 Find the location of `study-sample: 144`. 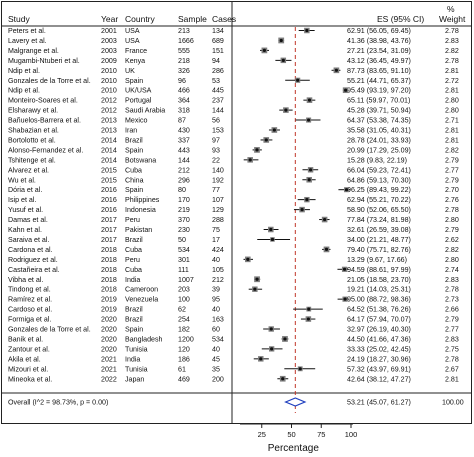

study-sample: 144 is located at coordinates (184, 160).